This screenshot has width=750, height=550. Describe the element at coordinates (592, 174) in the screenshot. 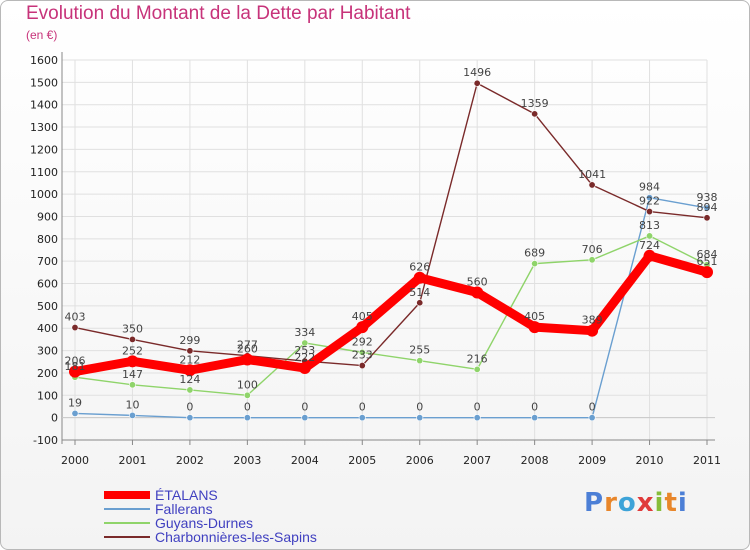

I see `data-label: 1041` at that location.